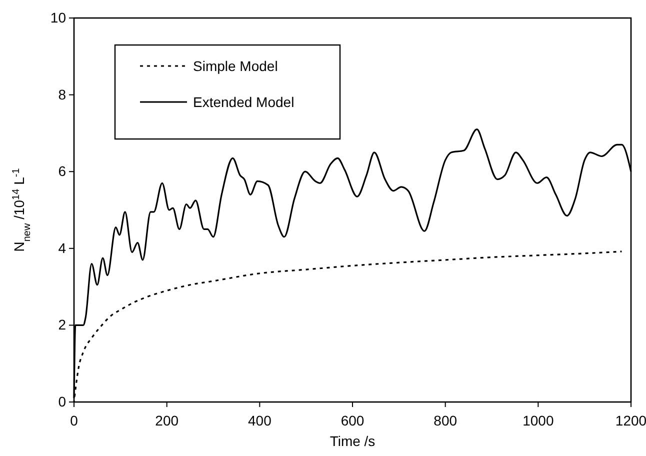 The height and width of the screenshot is (456, 646). Describe the element at coordinates (62, 94) in the screenshot. I see `y-tick-label: 8` at that location.